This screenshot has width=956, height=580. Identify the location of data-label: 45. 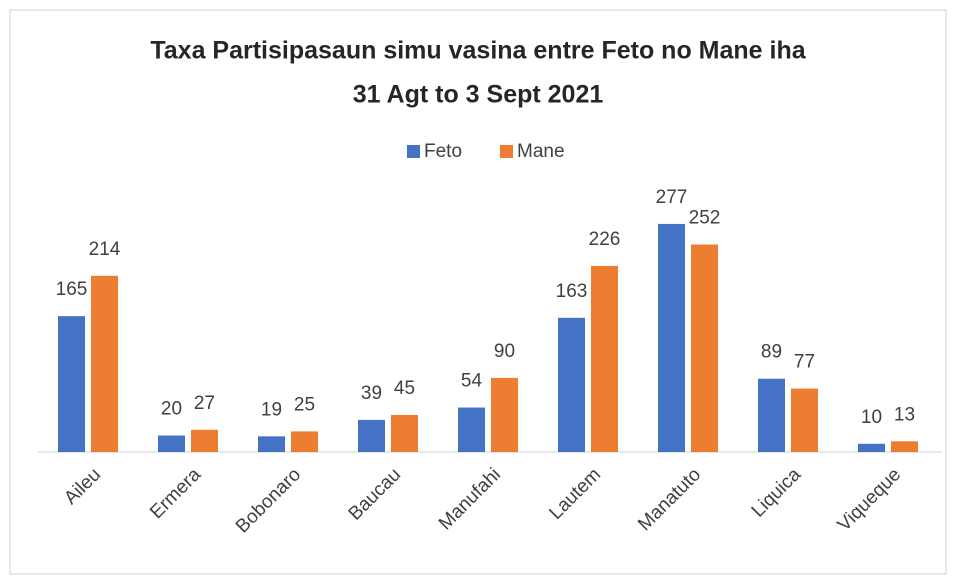
(404, 388).